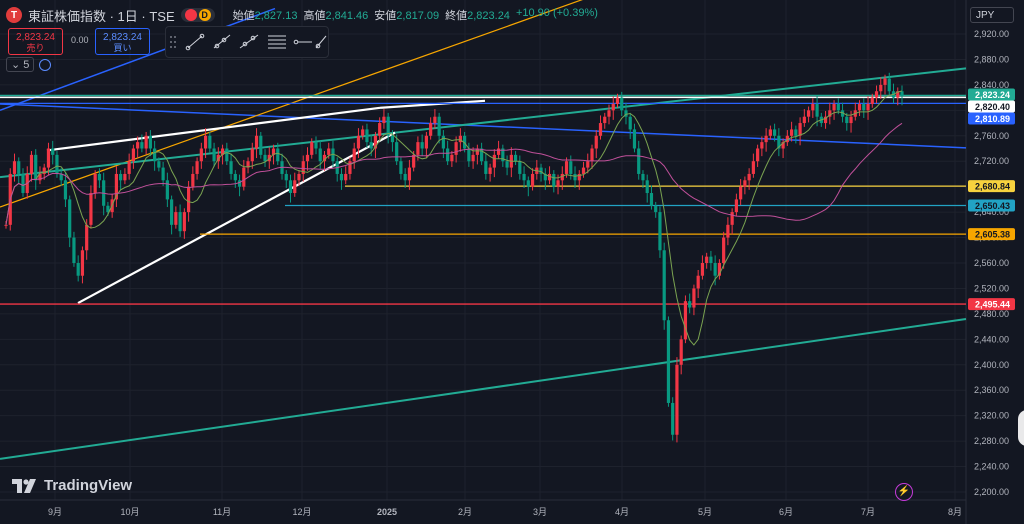 Image resolution: width=1024 pixels, height=524 pixels. I want to click on y-tick-label: 2,360.00, so click(991, 390).